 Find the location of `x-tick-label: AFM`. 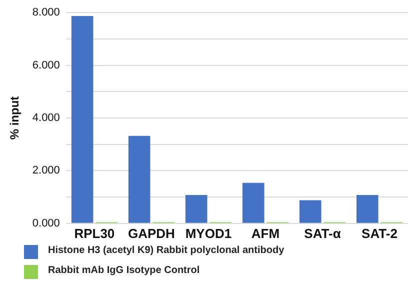

x-tick-label: AFM is located at coordinates (265, 233).